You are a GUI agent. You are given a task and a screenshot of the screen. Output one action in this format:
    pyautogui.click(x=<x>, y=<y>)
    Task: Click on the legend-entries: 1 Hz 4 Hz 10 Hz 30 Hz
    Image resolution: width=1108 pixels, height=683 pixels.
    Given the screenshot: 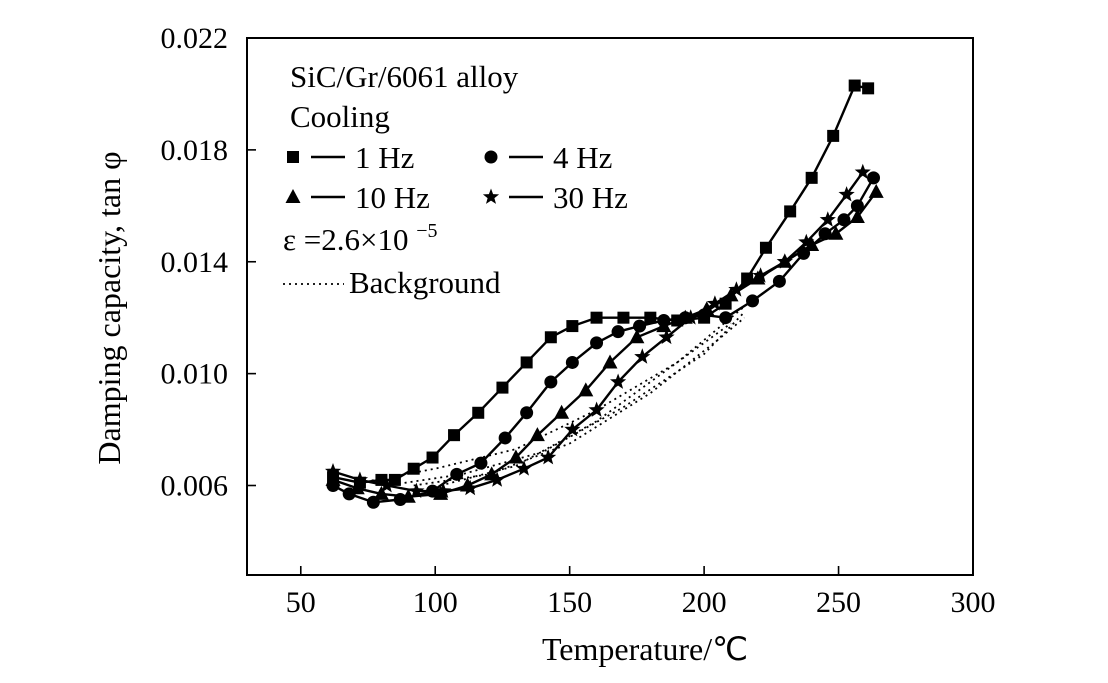 What is the action you would take?
    pyautogui.click(x=456, y=177)
    